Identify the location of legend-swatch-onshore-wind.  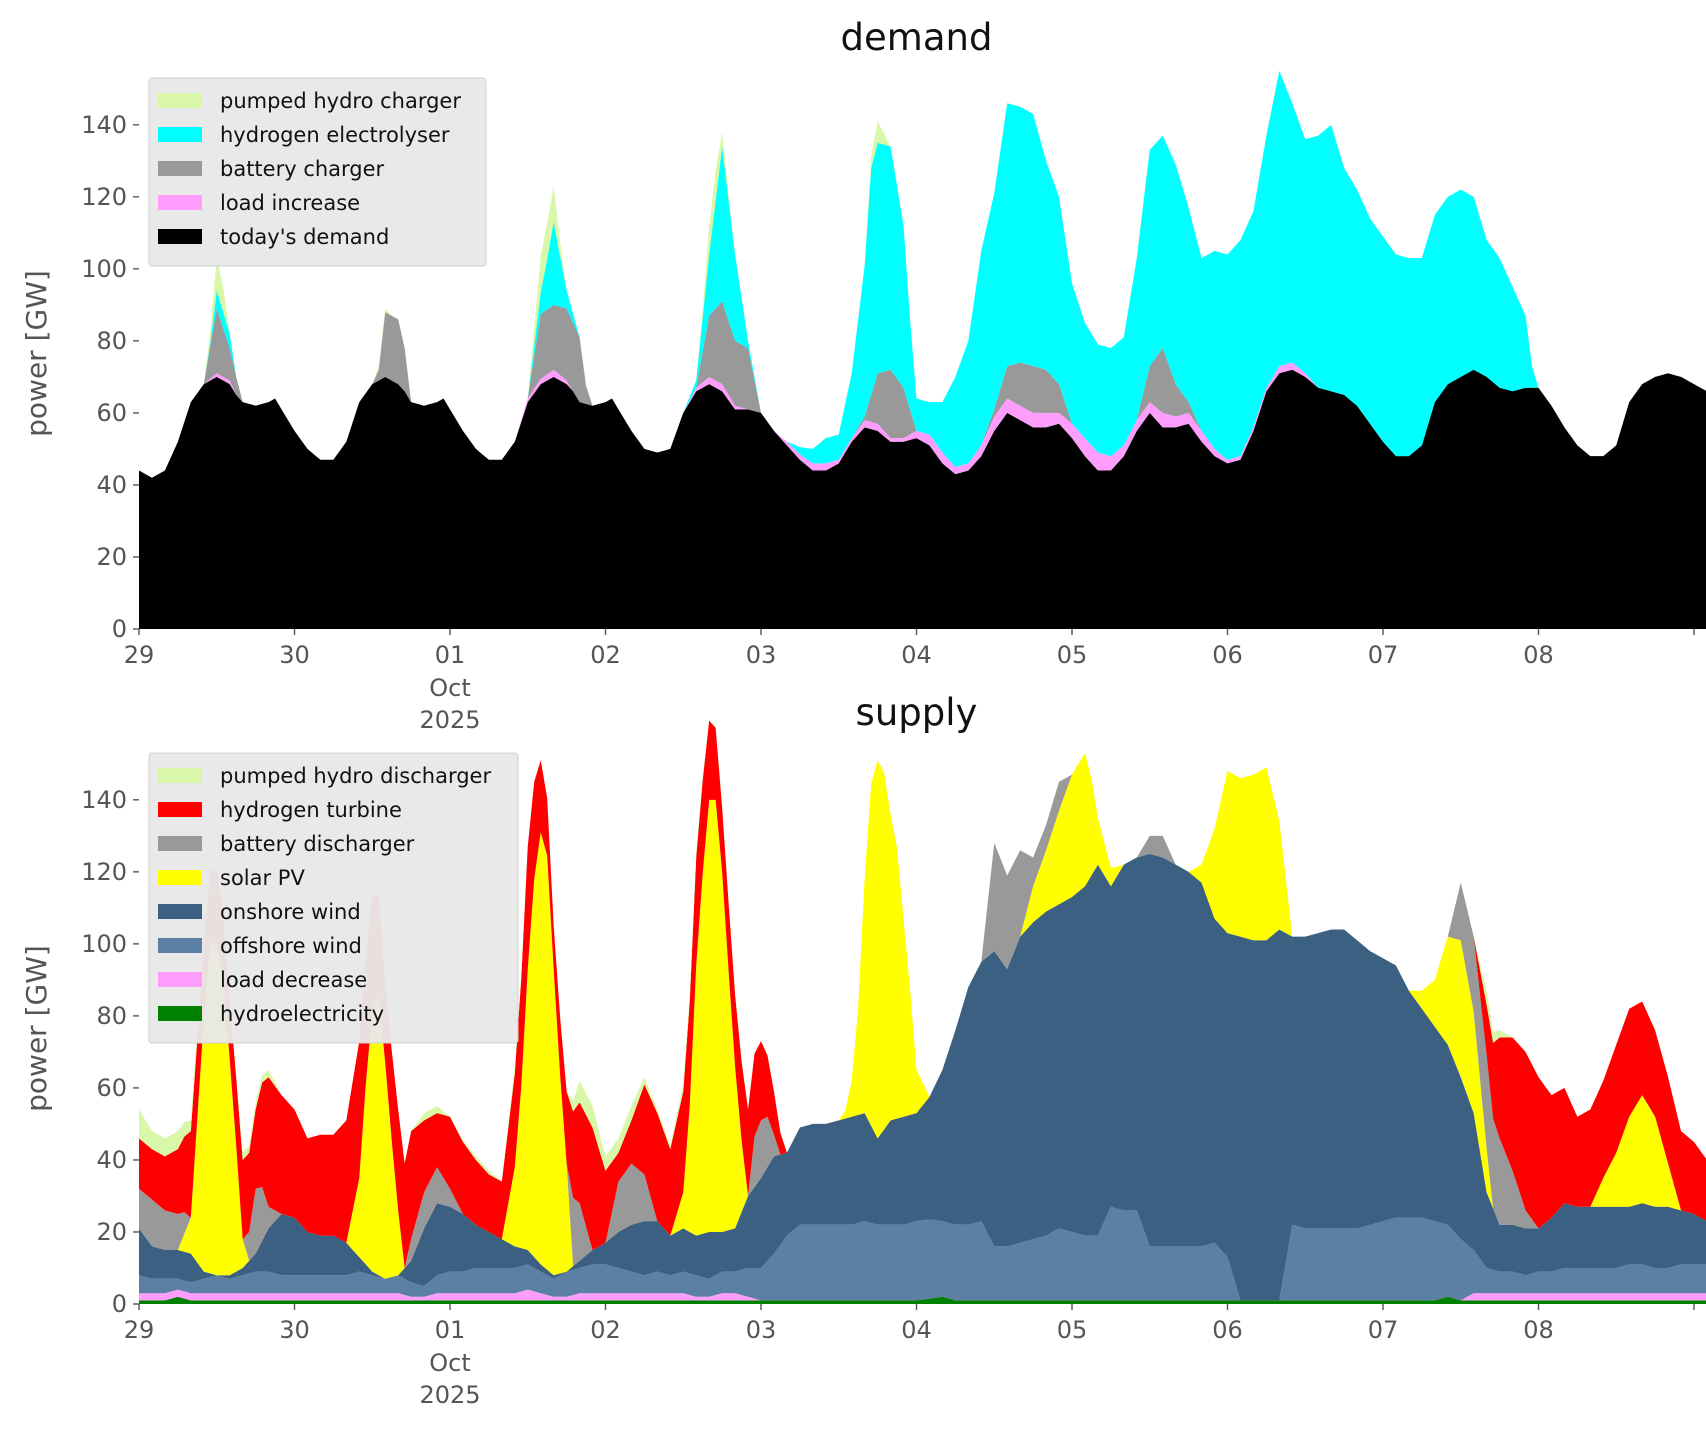
(180, 911).